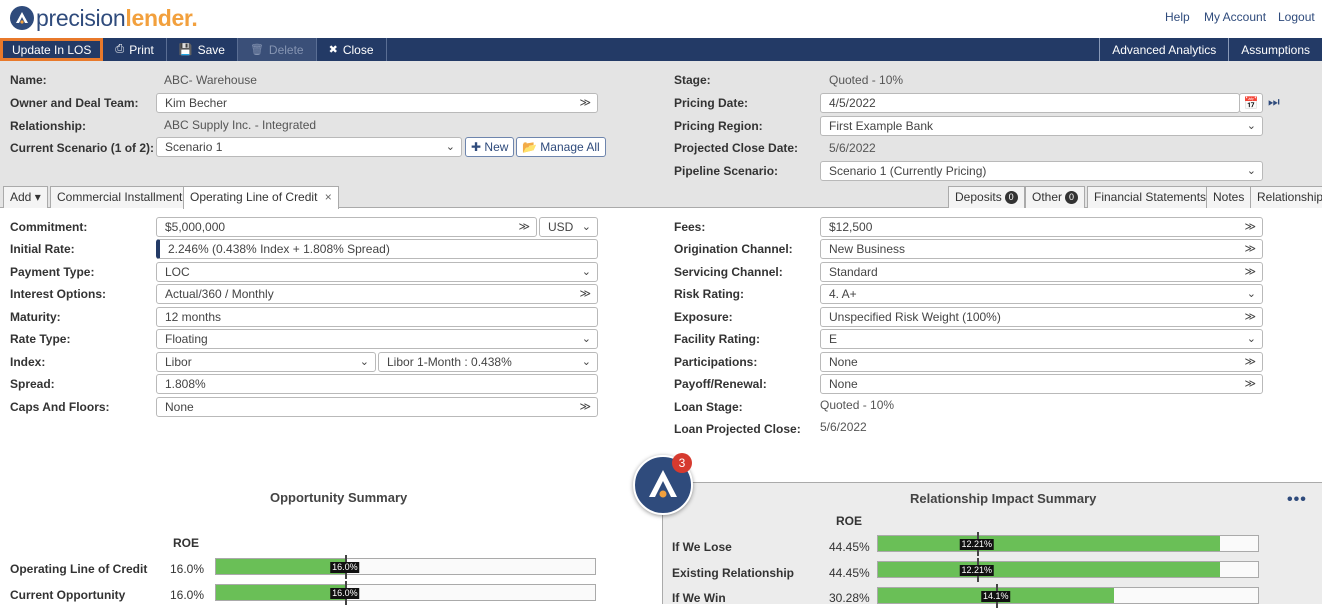  I want to click on skip-forward-icon: ⏭, so click(1274, 101).